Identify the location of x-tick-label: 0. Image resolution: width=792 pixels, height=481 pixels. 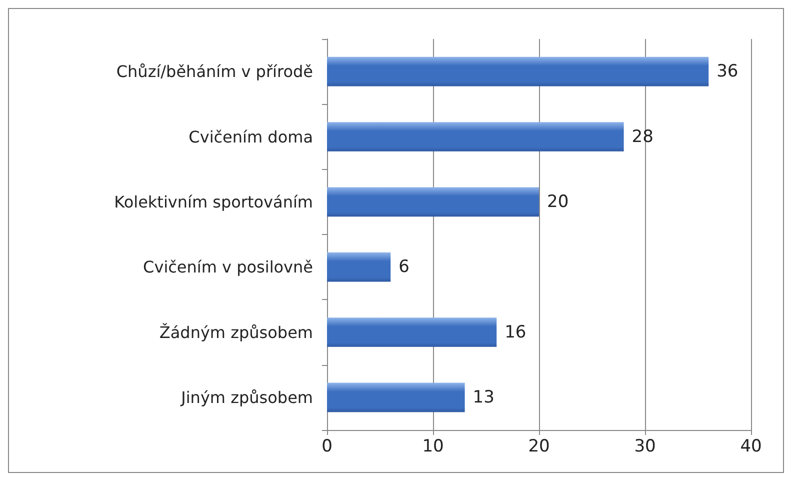
(327, 446).